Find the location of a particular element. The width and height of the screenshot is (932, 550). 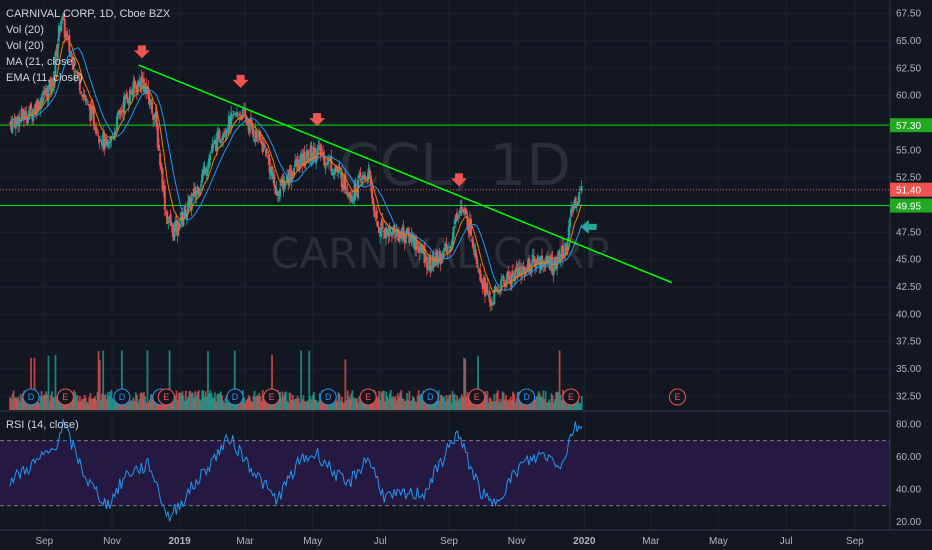

price-tick-label: 67.50 is located at coordinates (908, 14).